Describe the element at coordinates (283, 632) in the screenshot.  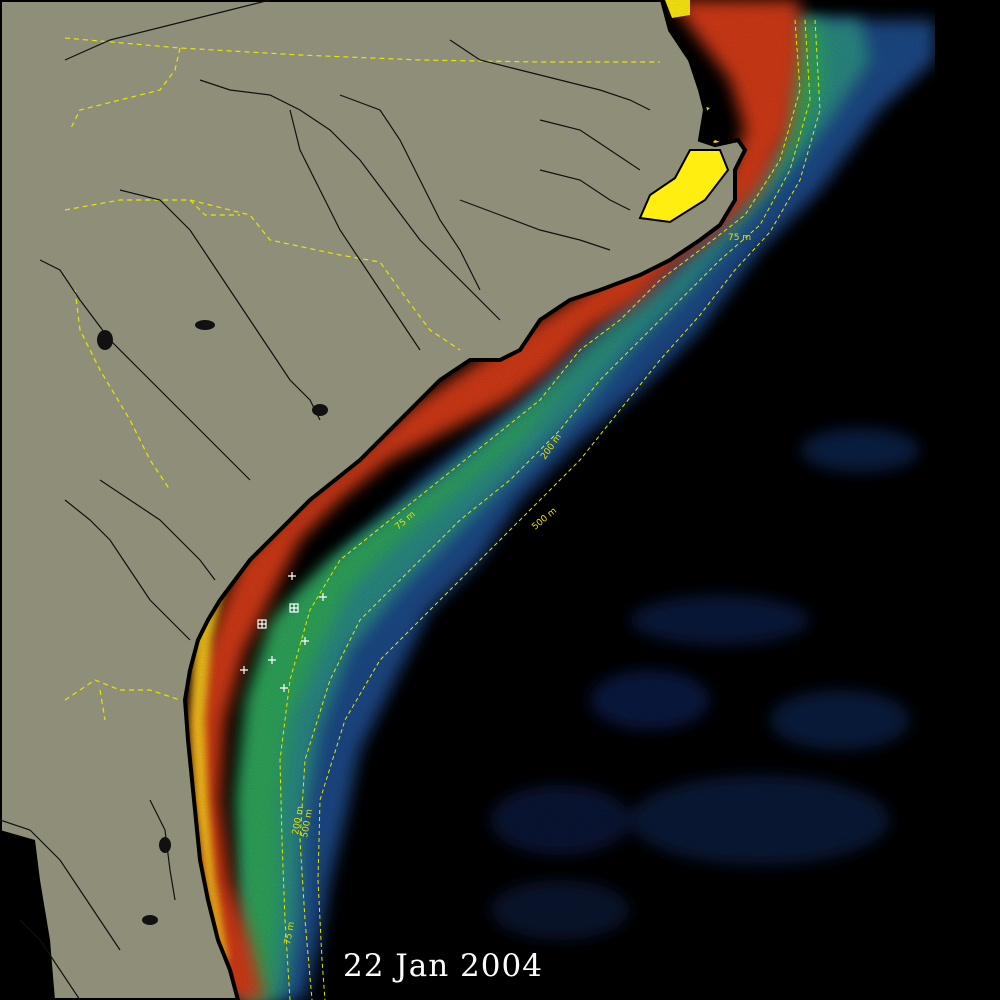
I see `station-markers` at that location.